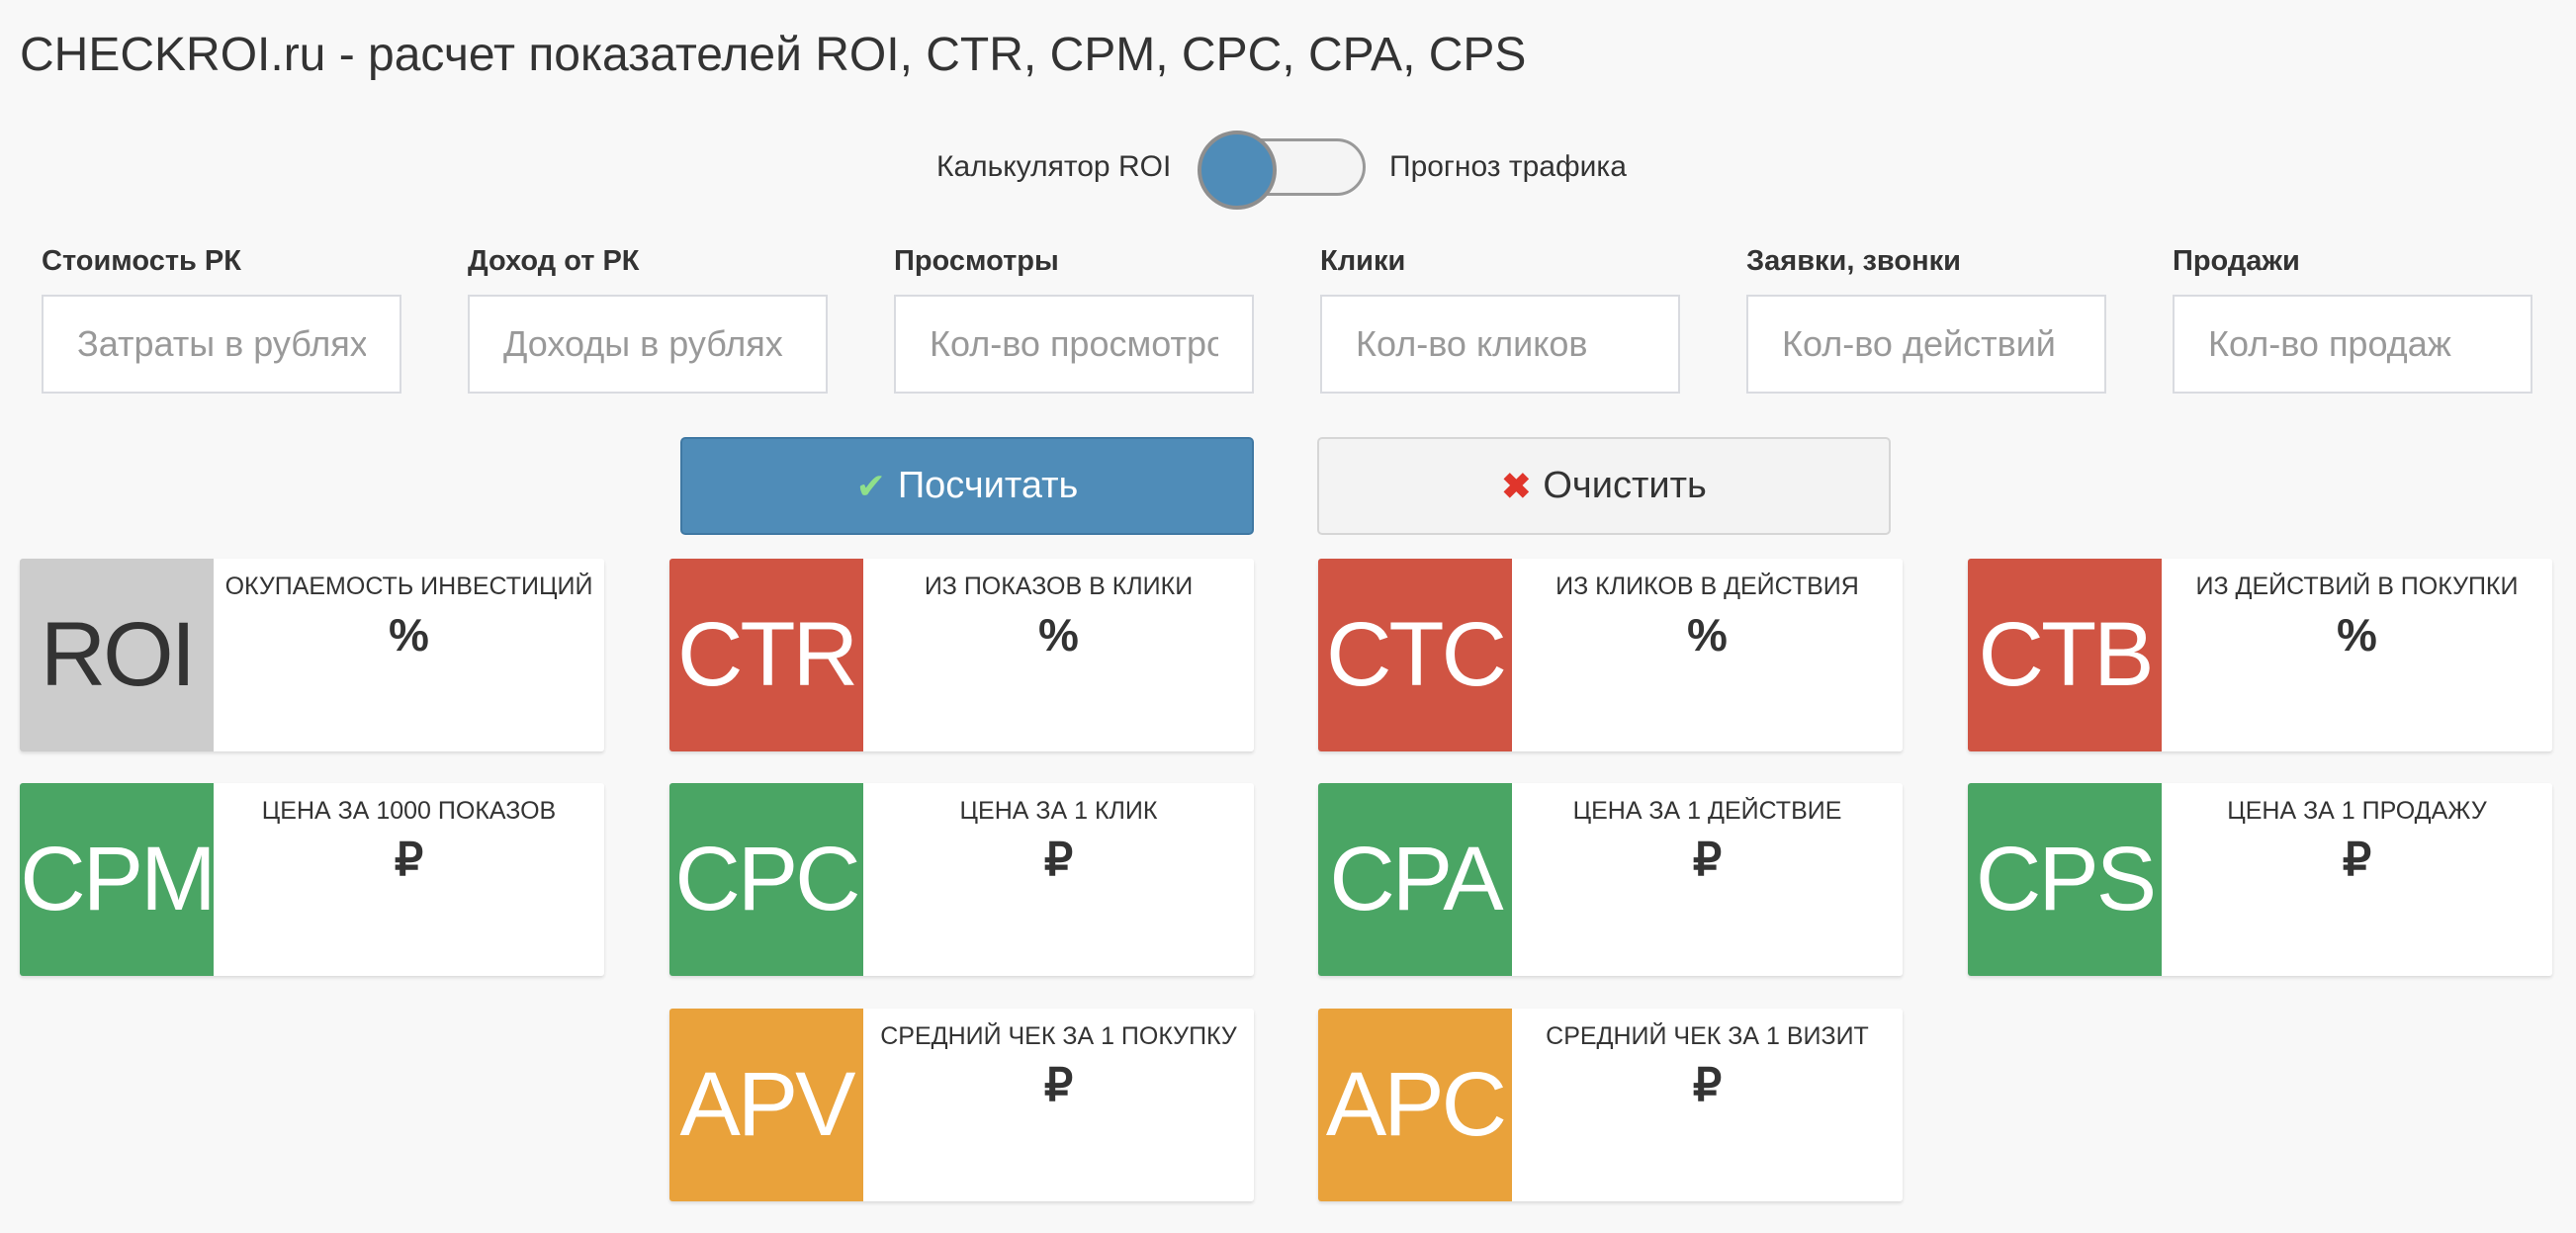 The image size is (2576, 1233). I want to click on field-income: Доход от РК, so click(648, 320).